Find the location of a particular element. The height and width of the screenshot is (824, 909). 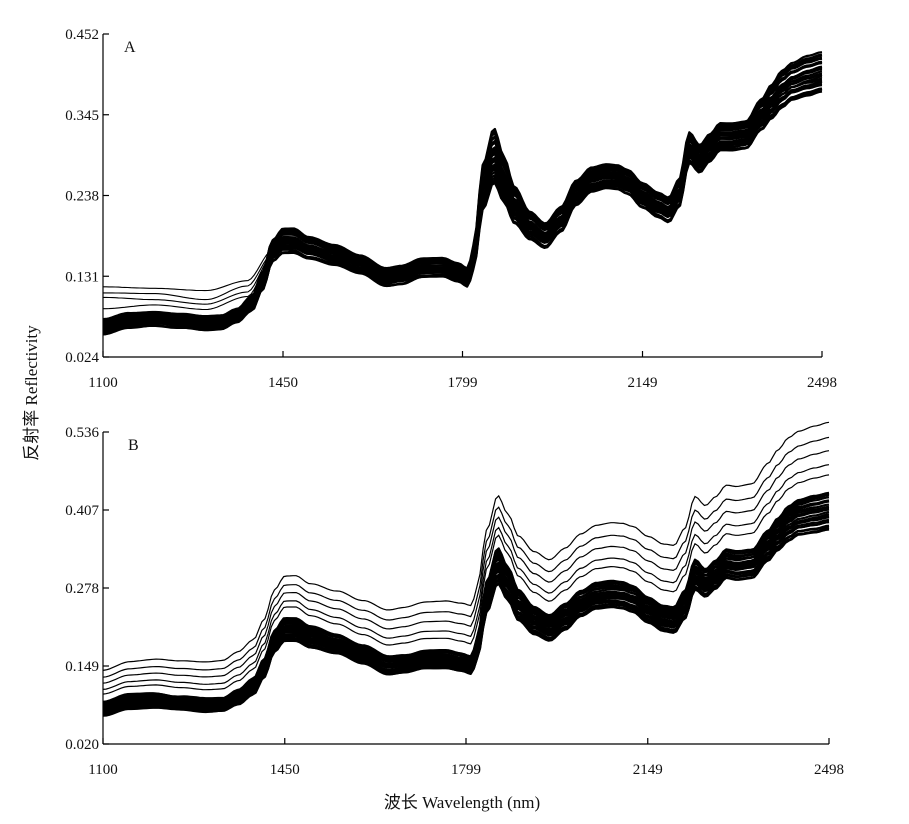

y-tick-label: 0.020 is located at coordinates (82, 745).